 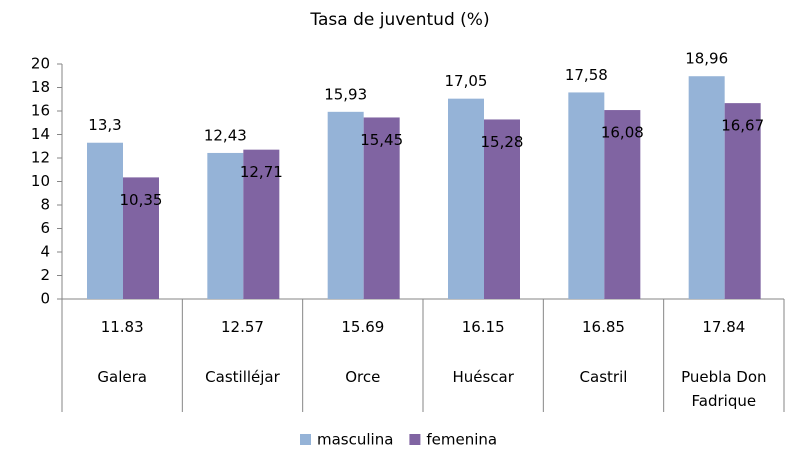 I want to click on x-tick-label: Puebla Don Fadrique, so click(x=724, y=389).